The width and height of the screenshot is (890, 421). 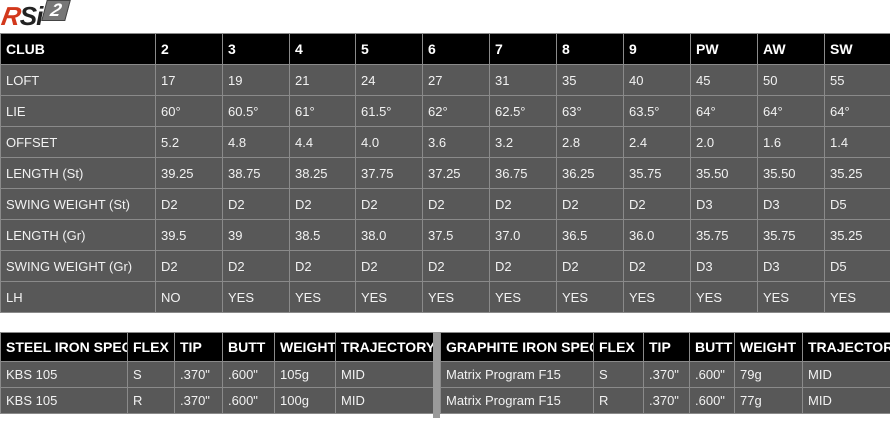 What do you see at coordinates (618, 400) in the screenshot?
I see `table-cell: R` at bounding box center [618, 400].